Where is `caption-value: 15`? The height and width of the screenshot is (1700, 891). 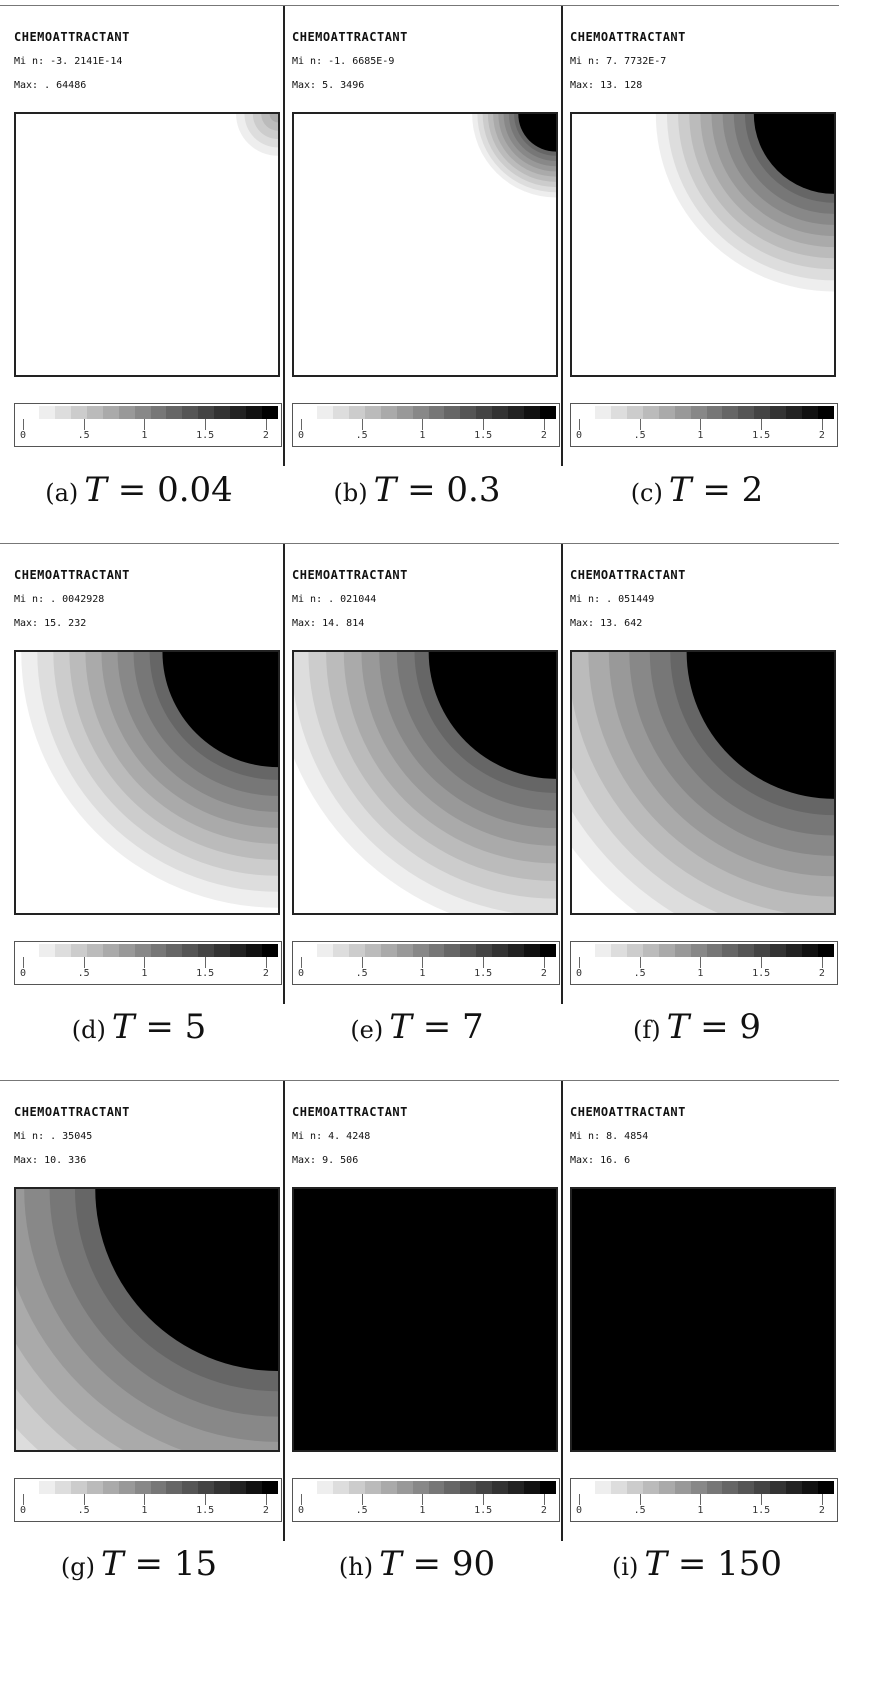 caption-value: 15 is located at coordinates (195, 1564).